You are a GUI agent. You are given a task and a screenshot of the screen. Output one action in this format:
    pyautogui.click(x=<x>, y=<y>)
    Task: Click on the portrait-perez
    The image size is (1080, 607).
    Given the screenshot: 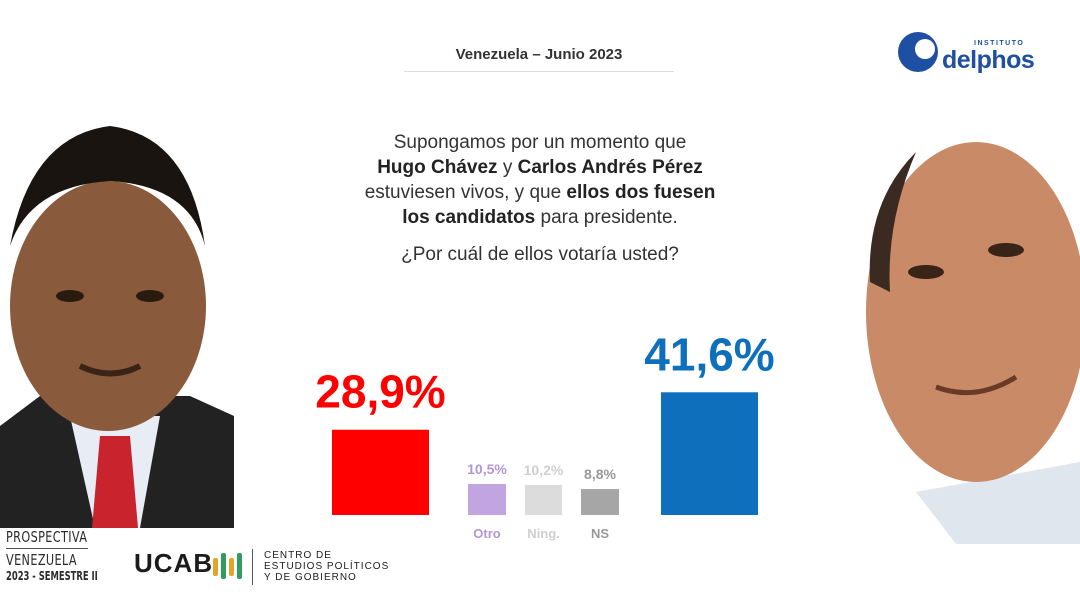 What is the action you would take?
    pyautogui.click(x=968, y=338)
    